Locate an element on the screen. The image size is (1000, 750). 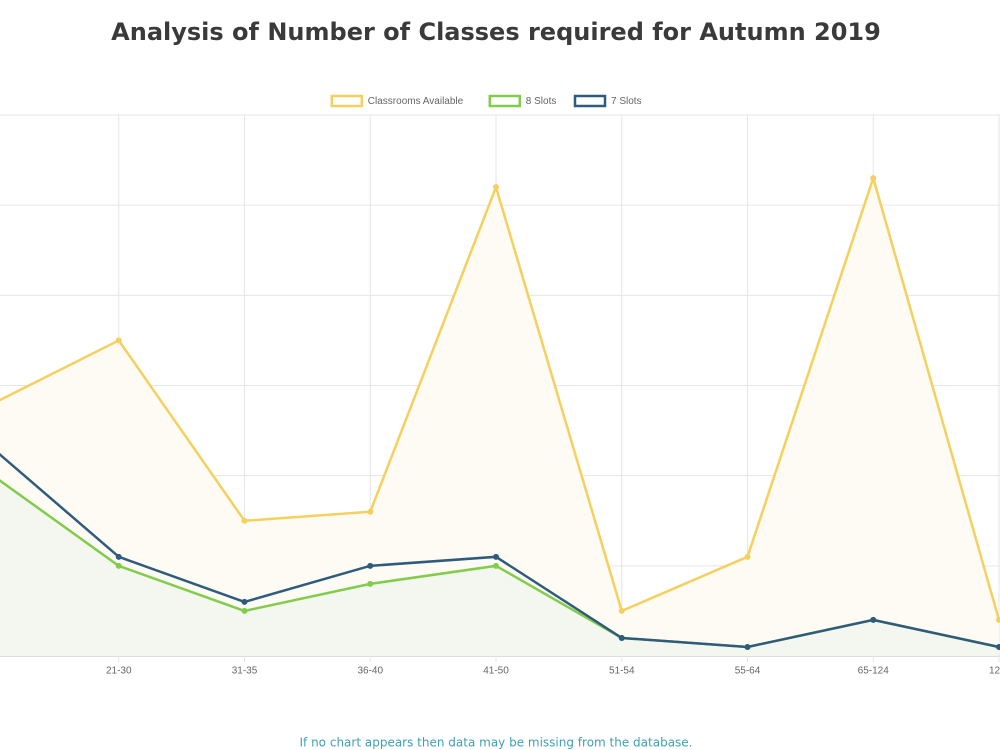
legend-label: 7 Slots is located at coordinates (626, 101).